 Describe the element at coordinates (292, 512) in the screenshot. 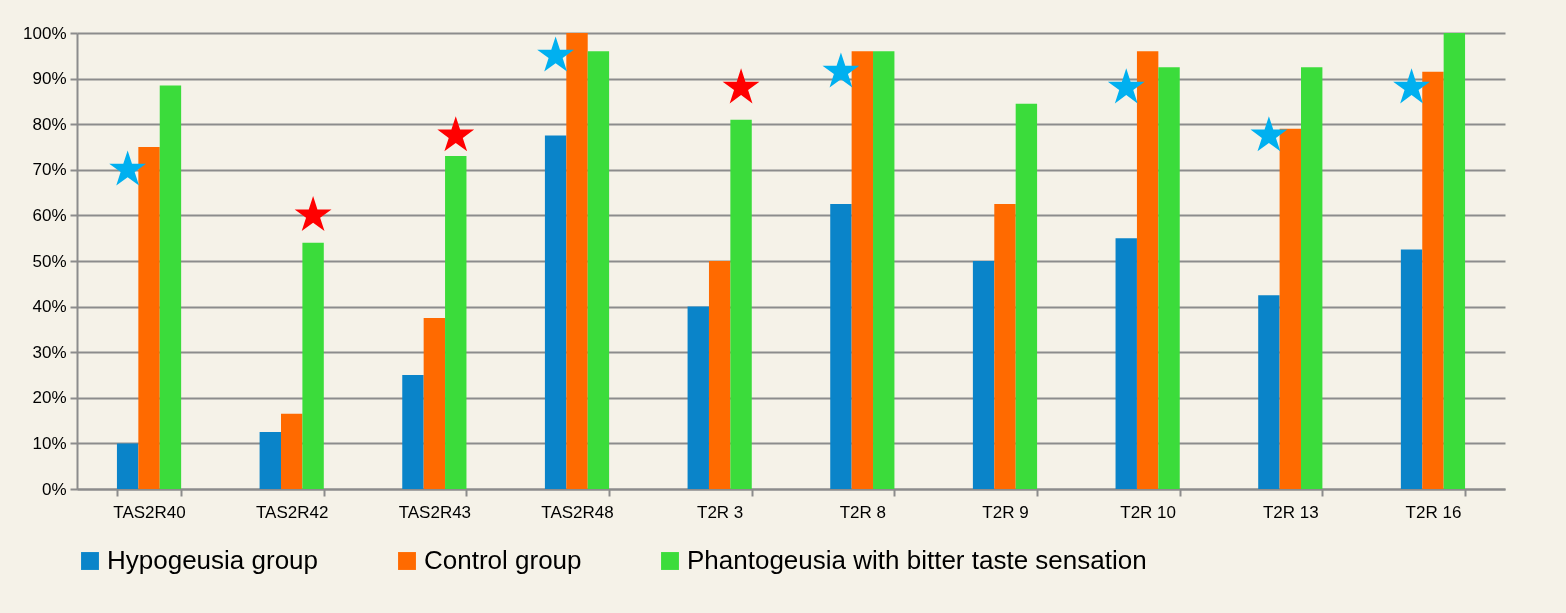

I see `x-tick-label: TAS2R42` at that location.